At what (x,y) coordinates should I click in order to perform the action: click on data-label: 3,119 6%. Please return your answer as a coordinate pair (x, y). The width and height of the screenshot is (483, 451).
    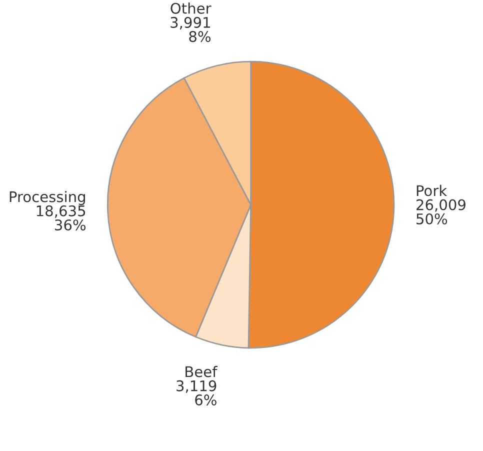
    Looking at the image, I should click on (196, 393).